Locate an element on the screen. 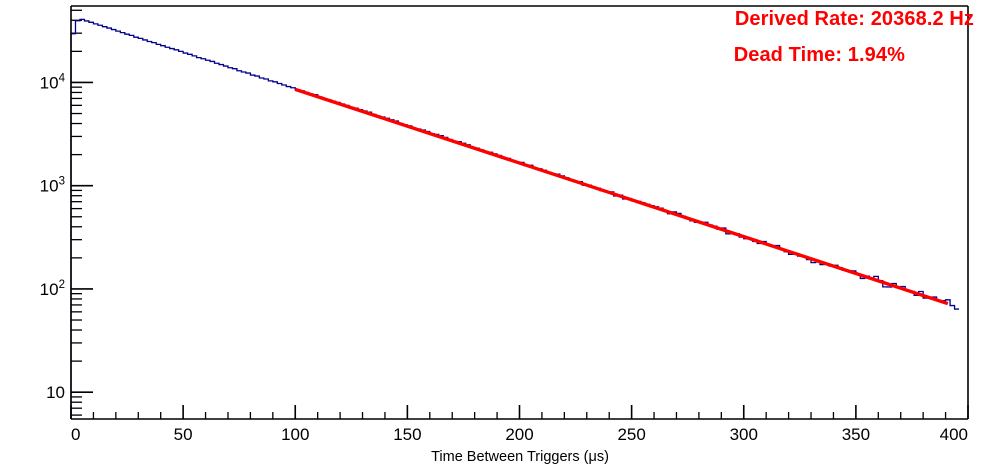  x-axis-tick-label: 300 is located at coordinates (744, 434).